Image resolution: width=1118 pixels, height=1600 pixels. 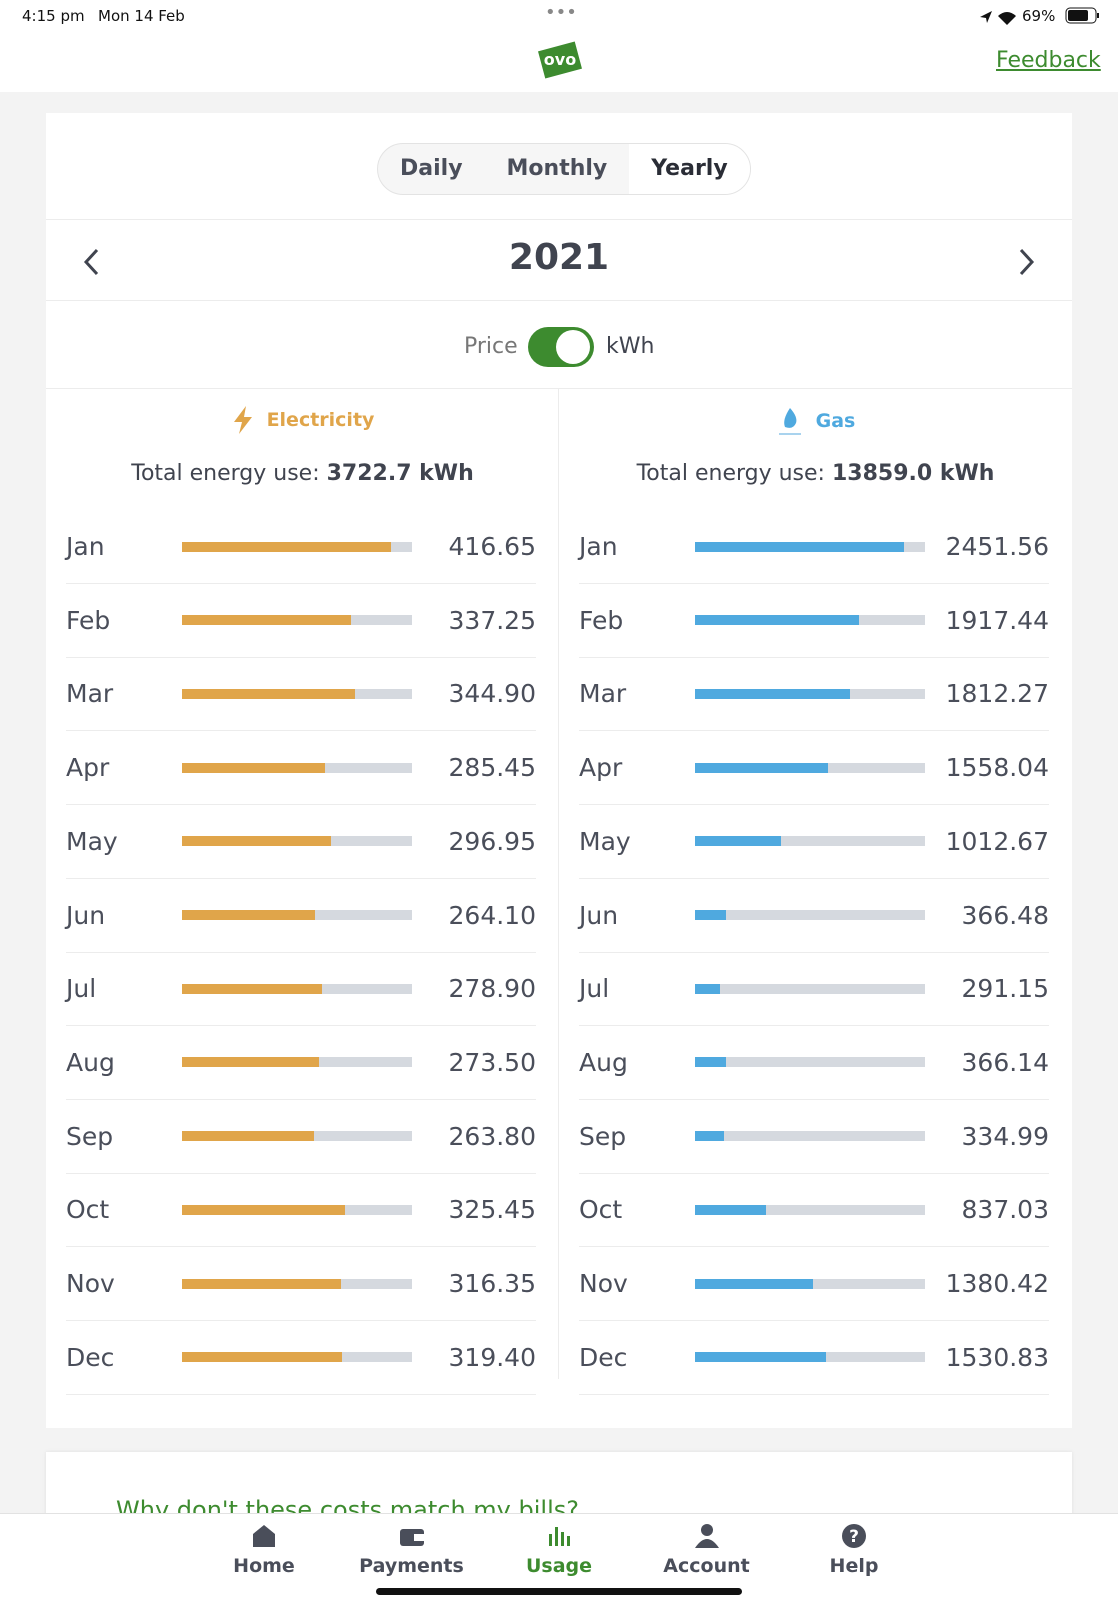 What do you see at coordinates (689, 169) in the screenshot?
I see `period-tab: Yearly` at bounding box center [689, 169].